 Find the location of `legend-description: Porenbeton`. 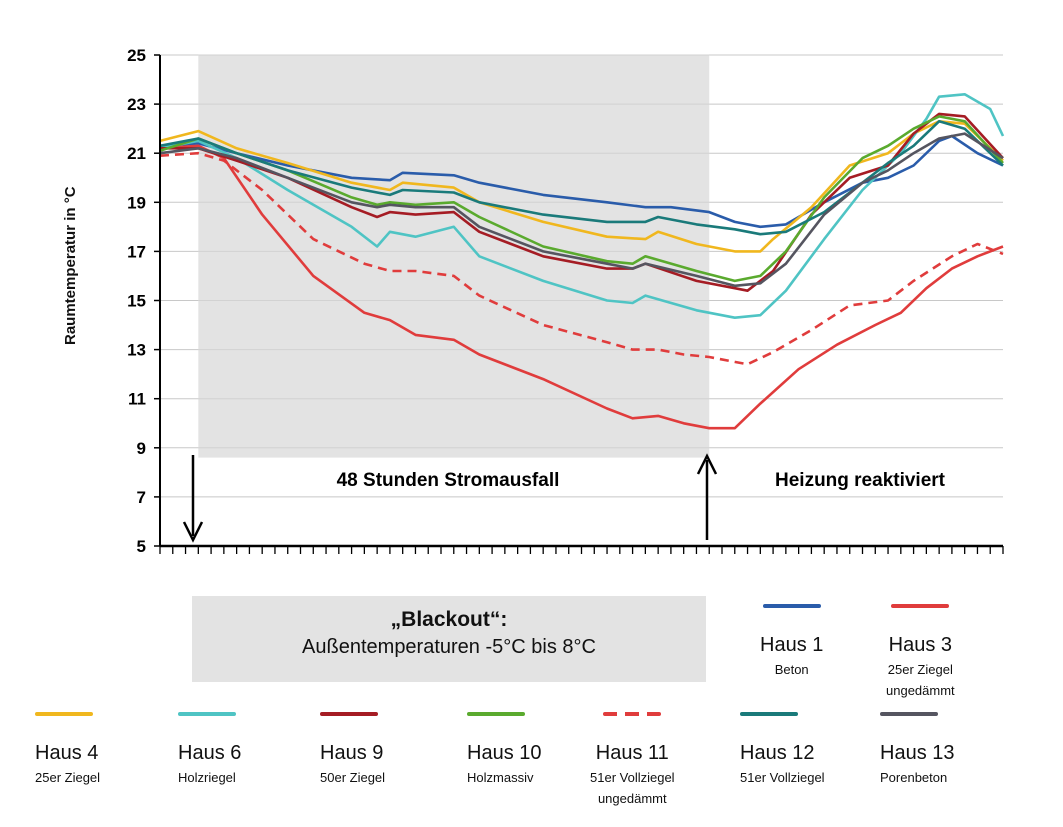

legend-description: Porenbeton is located at coordinates (914, 777).